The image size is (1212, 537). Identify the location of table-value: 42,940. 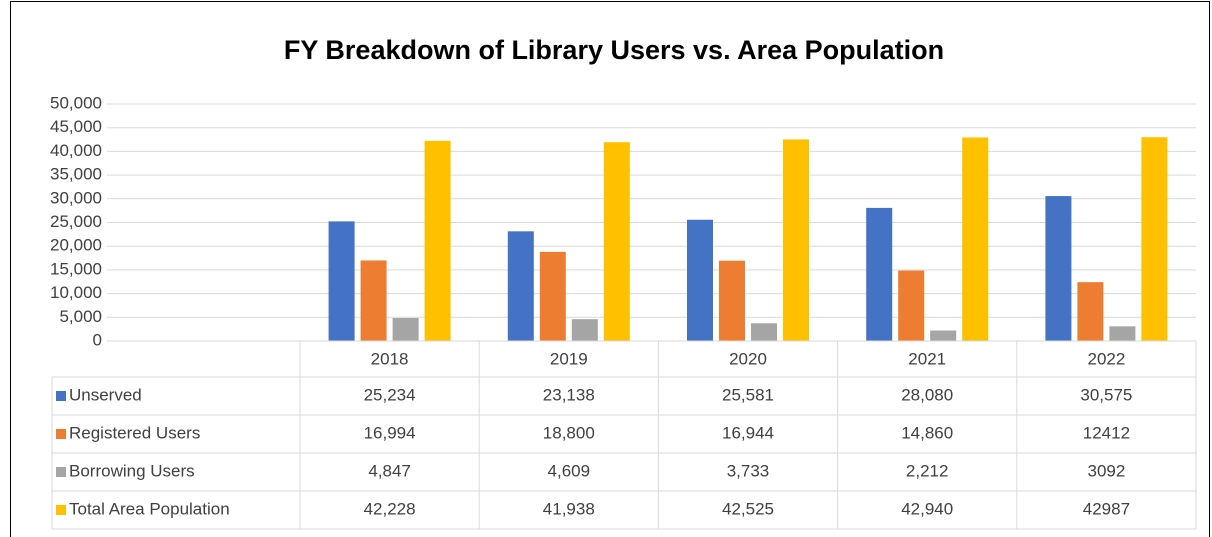
(927, 508).